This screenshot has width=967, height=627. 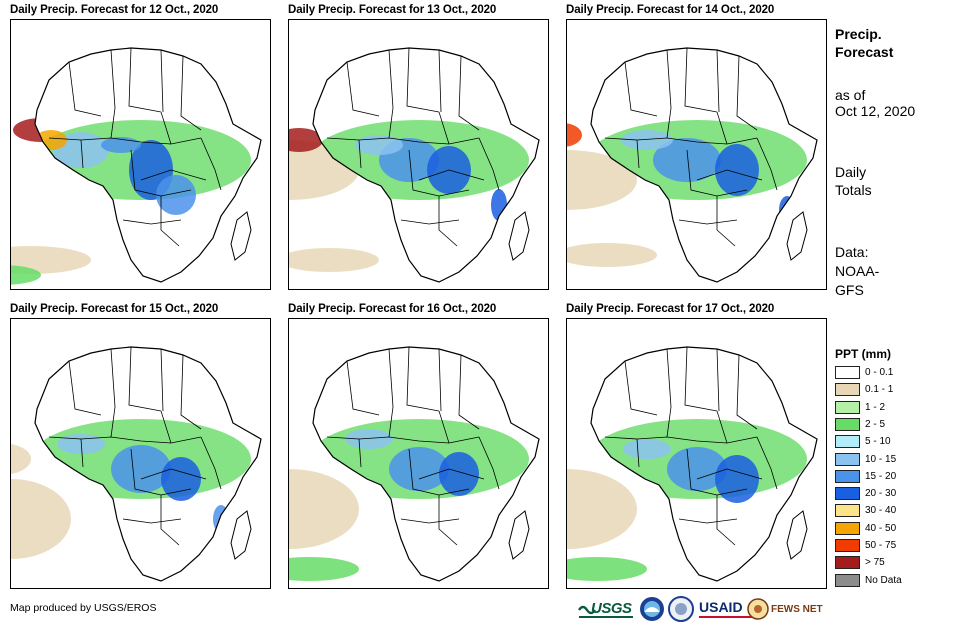 I want to click on usgs-logo-text: USGS, so click(x=611, y=608).